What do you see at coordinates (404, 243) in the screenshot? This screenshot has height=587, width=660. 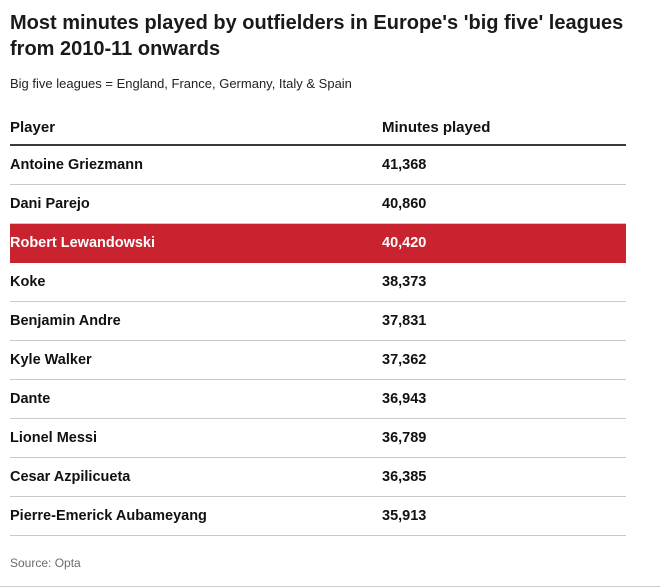 I see `minutes-value: 40,420` at bounding box center [404, 243].